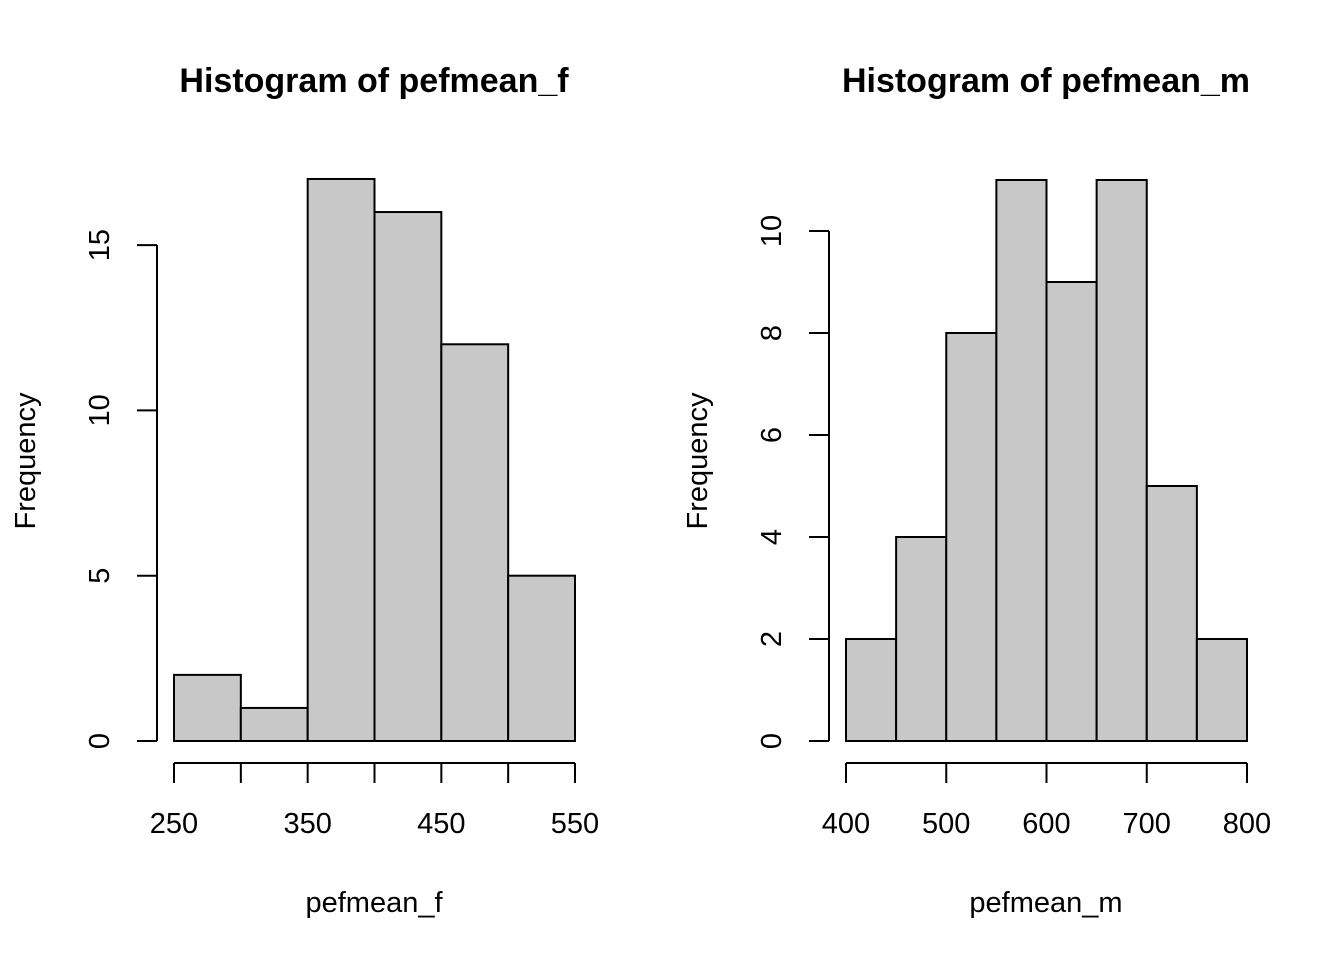 The image size is (1344, 960). What do you see at coordinates (441, 824) in the screenshot?
I see `x-tick-label: 450` at bounding box center [441, 824].